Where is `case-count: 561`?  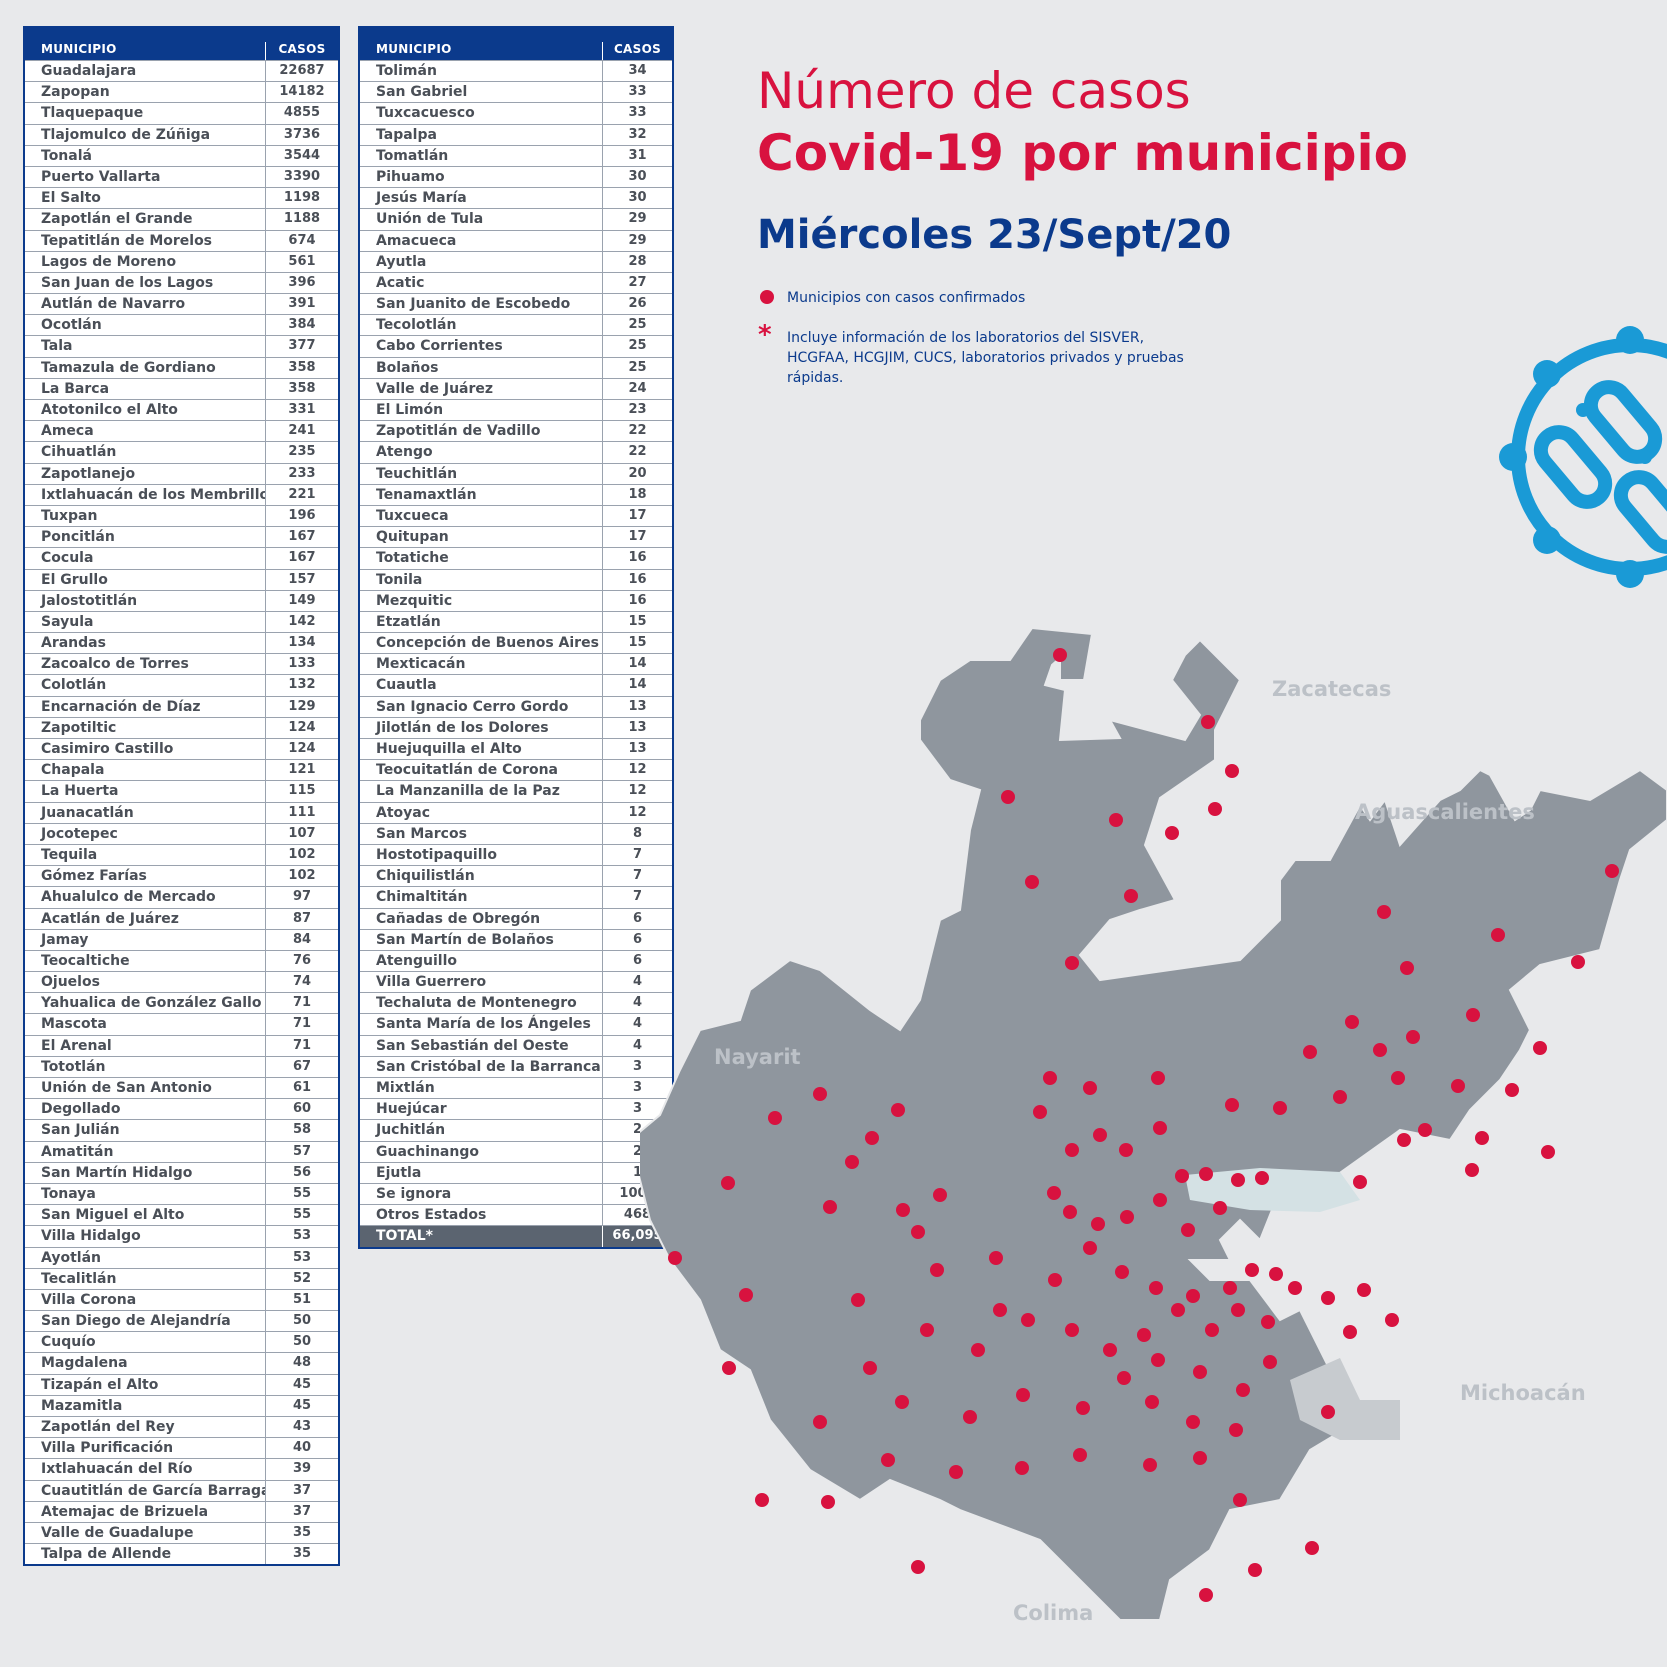 case-count: 561 is located at coordinates (302, 261).